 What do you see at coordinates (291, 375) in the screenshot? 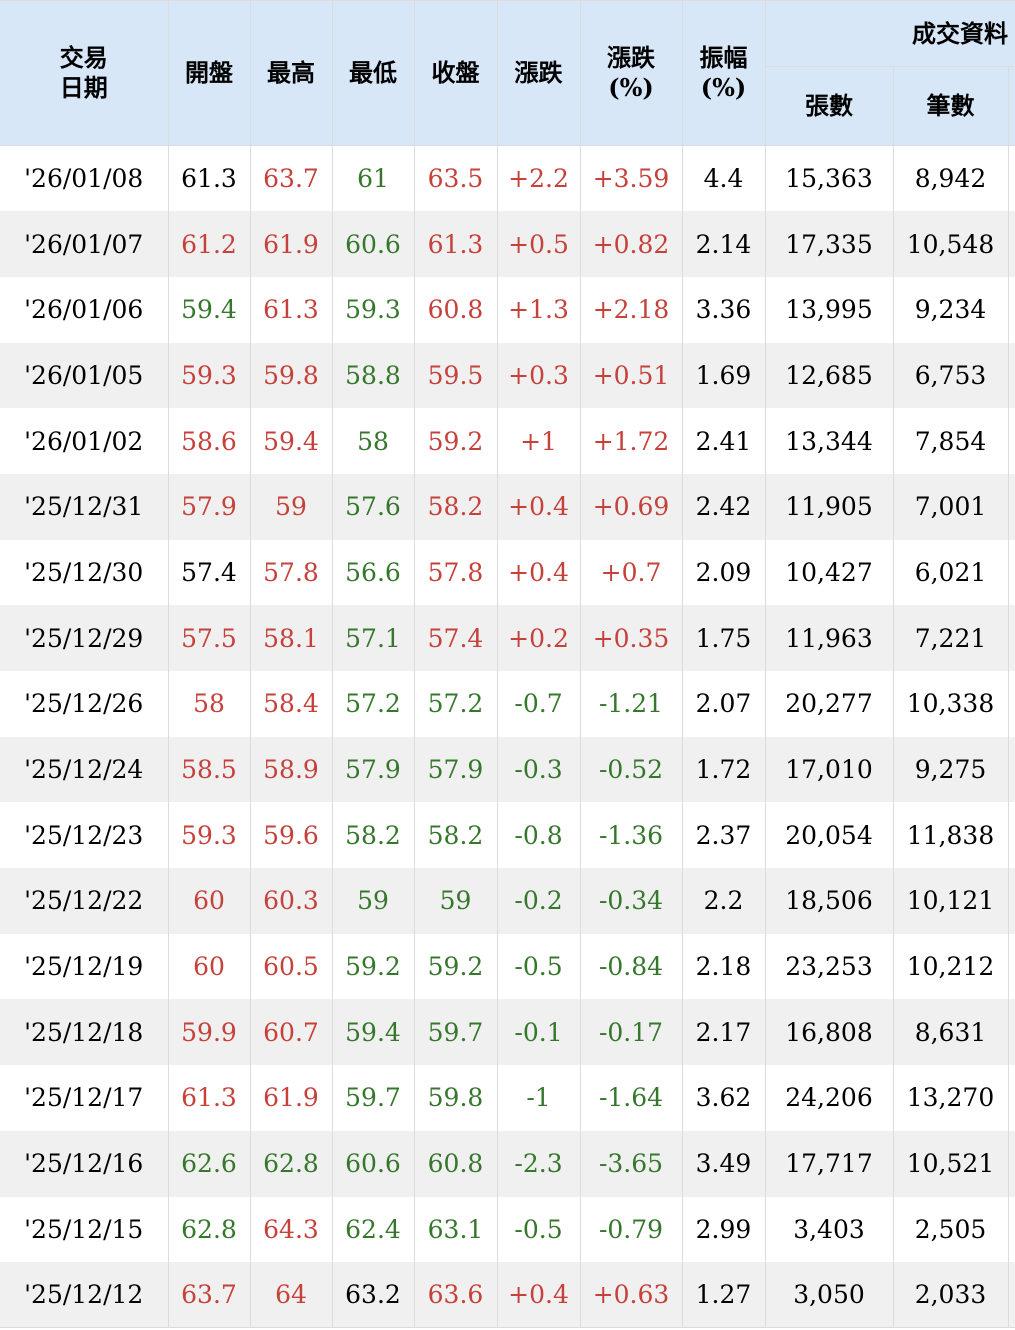
I see `cell-high: 59.8` at bounding box center [291, 375].